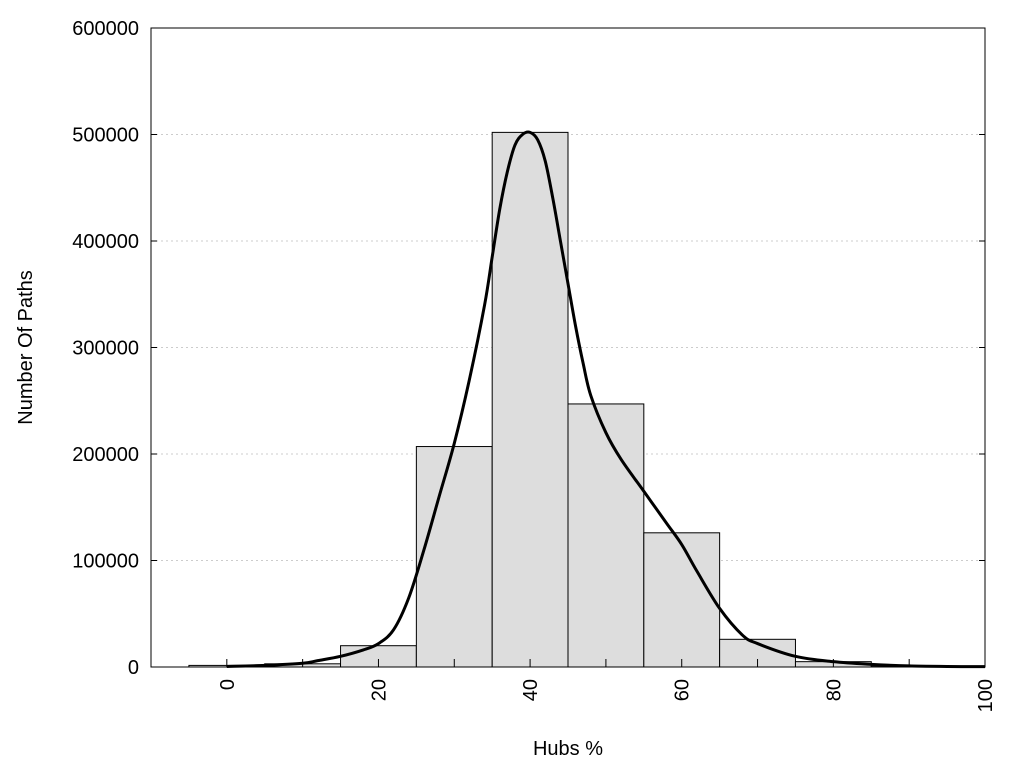  Describe the element at coordinates (986, 695) in the screenshot. I see `x-tick-label: 100` at that location.